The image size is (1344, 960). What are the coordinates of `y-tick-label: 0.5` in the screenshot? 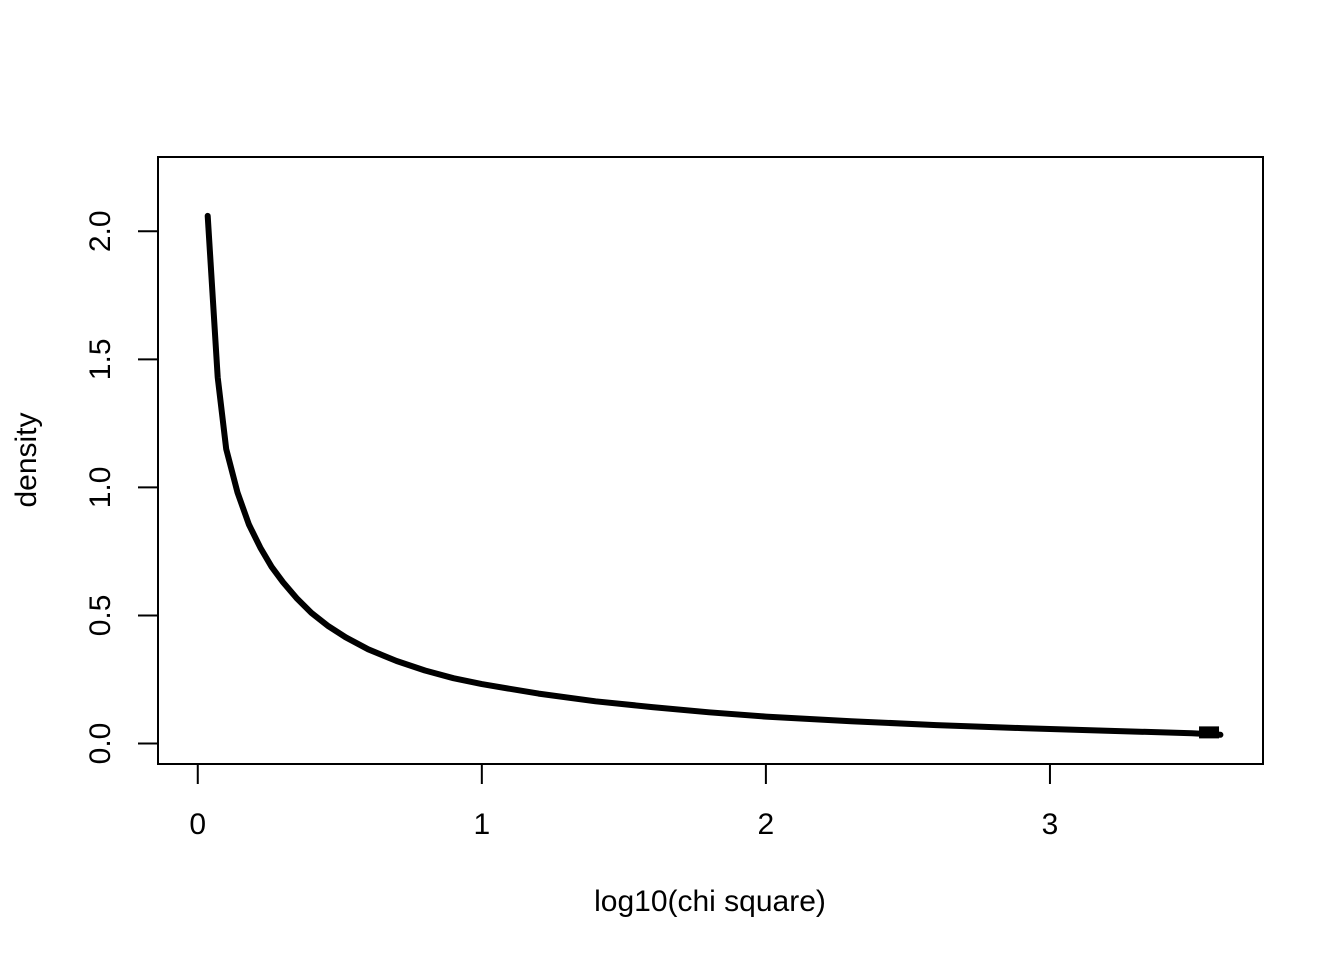 It's located at (100, 616).